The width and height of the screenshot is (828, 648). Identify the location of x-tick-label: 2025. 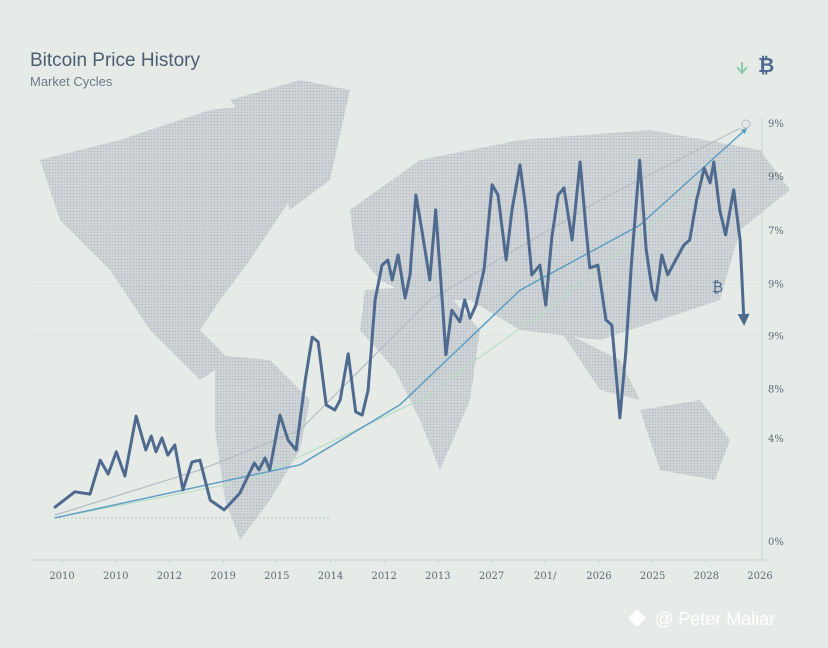
(652, 576).